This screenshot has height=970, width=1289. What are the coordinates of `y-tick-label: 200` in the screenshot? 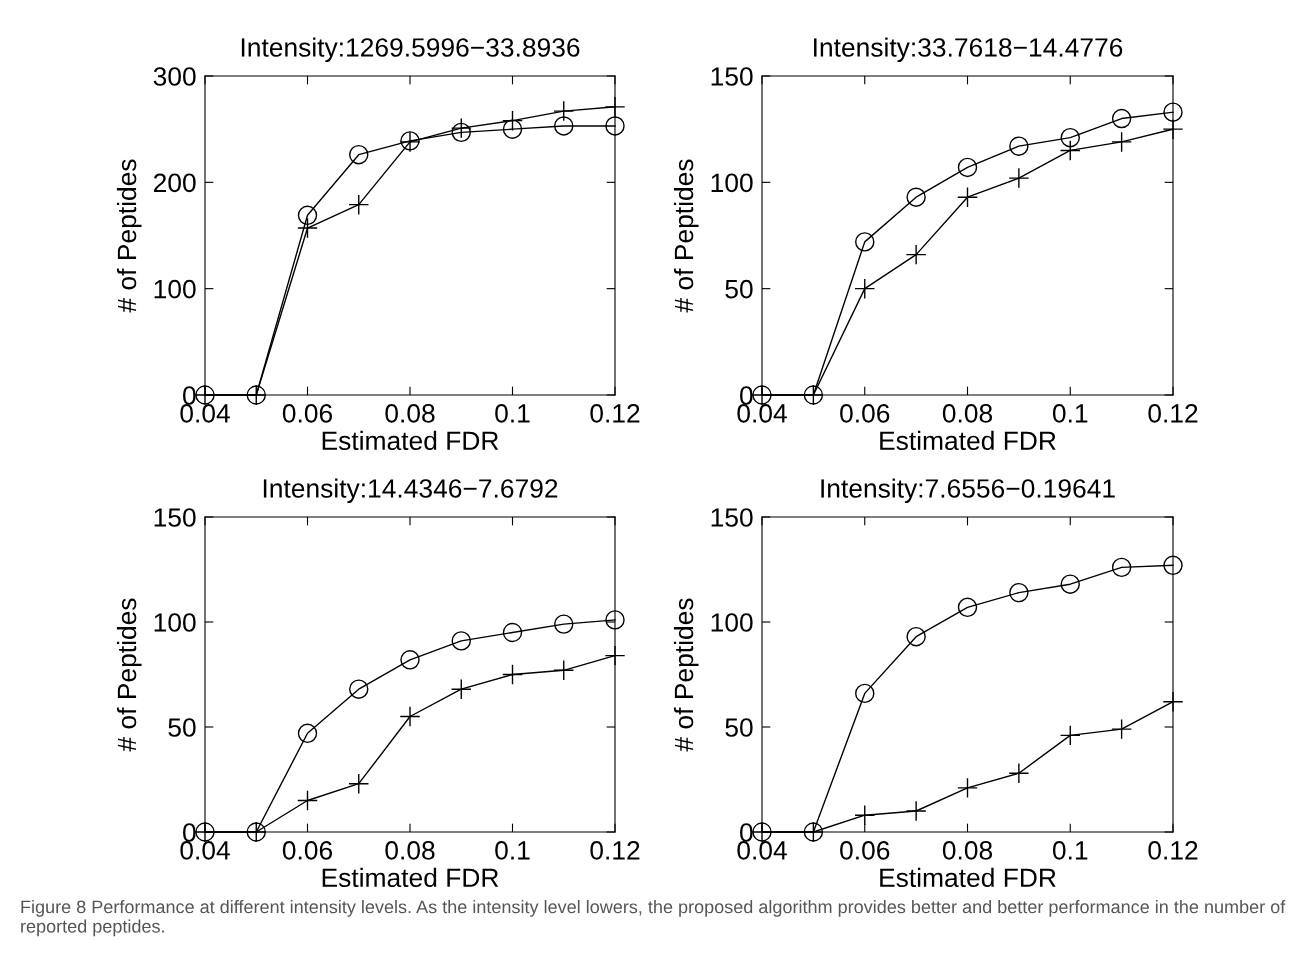 It's located at (174, 183).